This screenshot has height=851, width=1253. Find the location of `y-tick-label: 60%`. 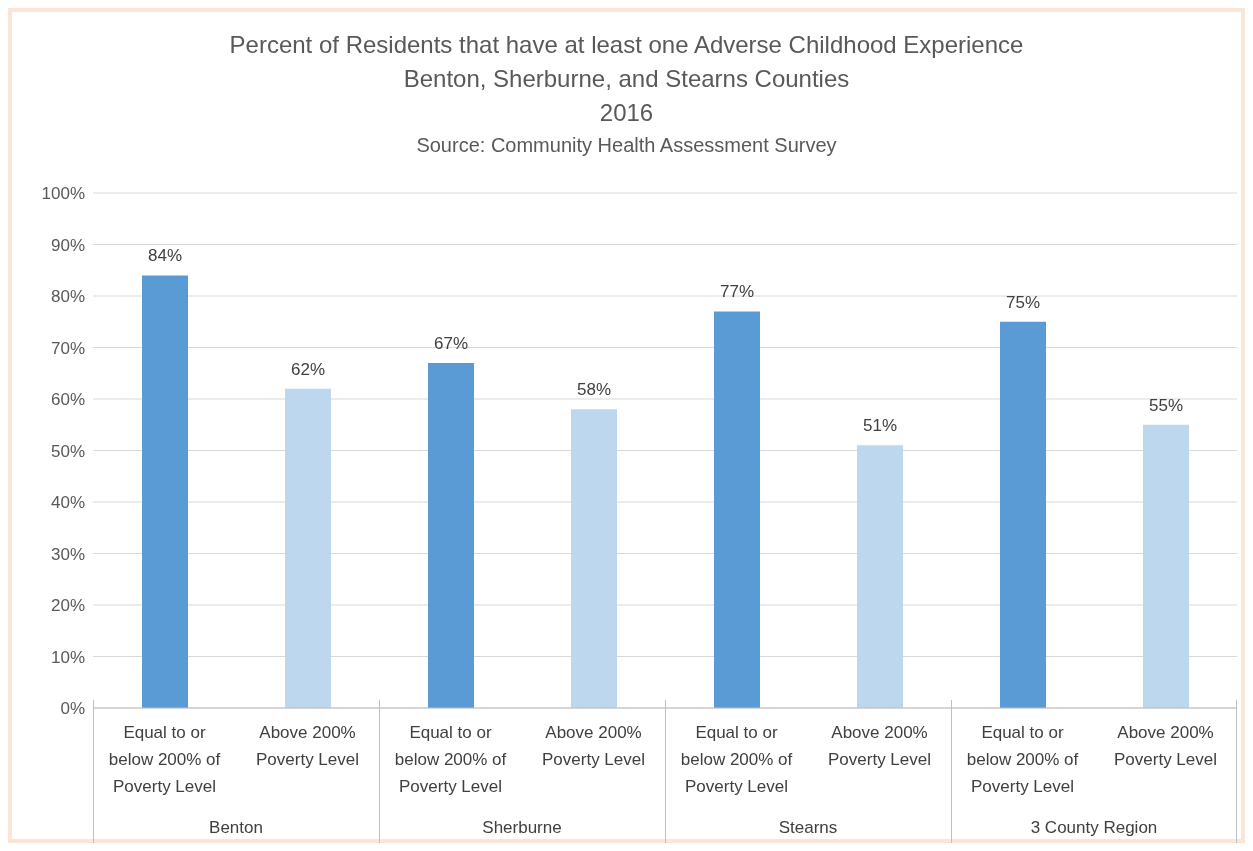

y-tick-label: 60% is located at coordinates (67, 400).